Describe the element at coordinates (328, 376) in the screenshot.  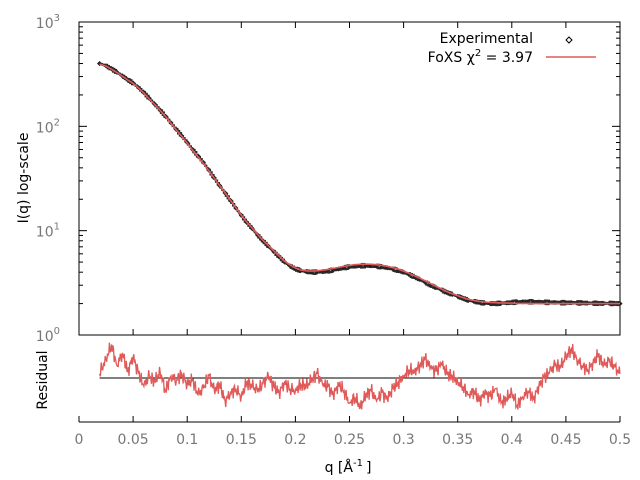
I see `residual-panel: Residual` at that location.